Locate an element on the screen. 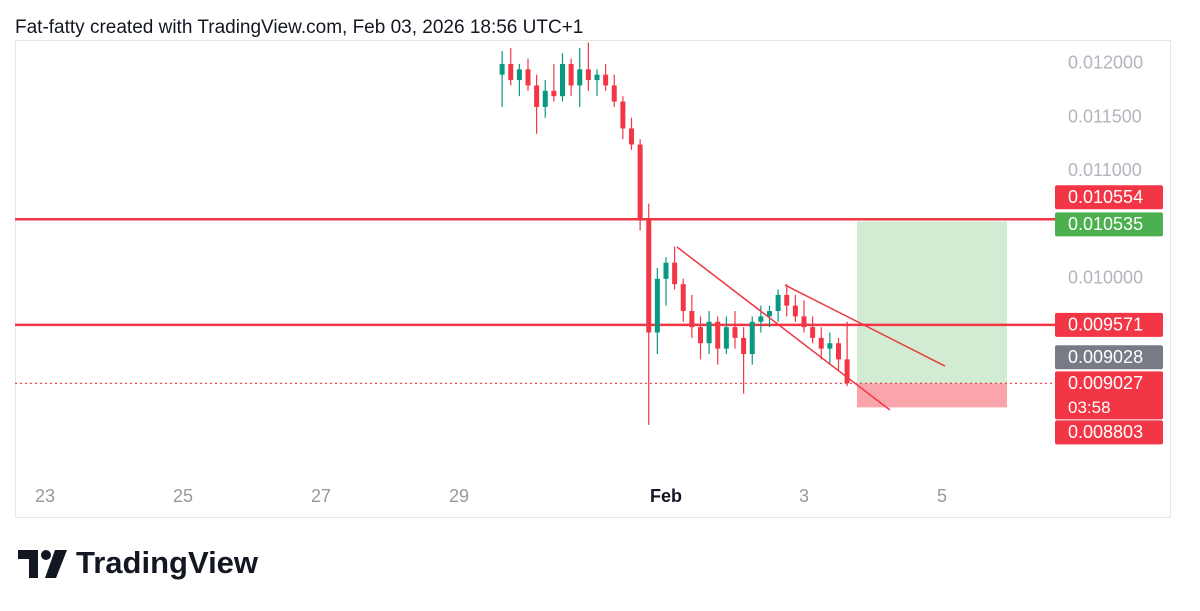 This screenshot has width=1200, height=611. price-tag-label: 0.010554 is located at coordinates (1105, 197).